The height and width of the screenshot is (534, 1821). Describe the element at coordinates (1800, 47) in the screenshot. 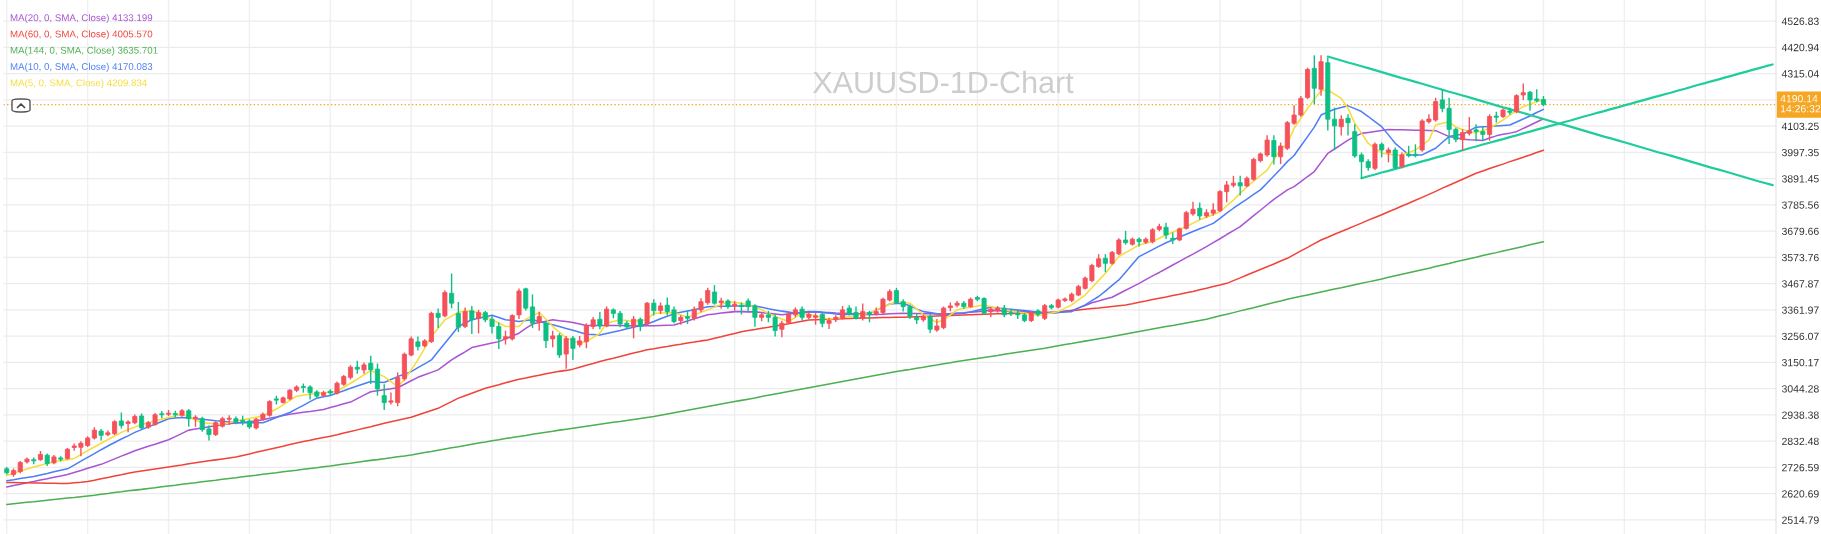

I see `y-tick-label: 4420.94` at that location.